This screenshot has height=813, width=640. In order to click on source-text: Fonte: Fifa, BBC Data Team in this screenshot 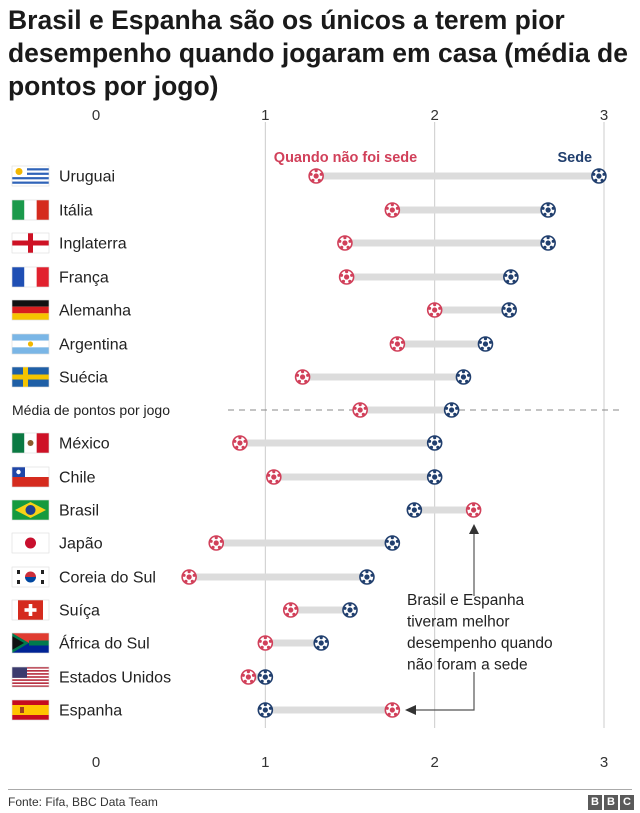, I will do `click(83, 802)`.